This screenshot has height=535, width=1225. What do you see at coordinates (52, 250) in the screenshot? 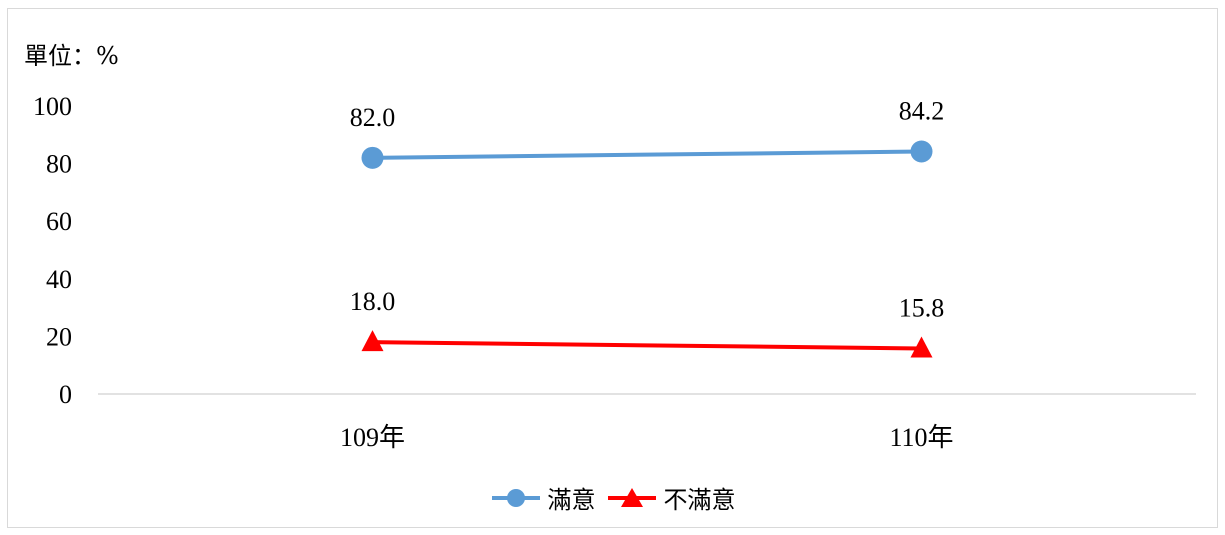
I see `y-axis-ticks: 0 20 40 60 80 100` at bounding box center [52, 250].